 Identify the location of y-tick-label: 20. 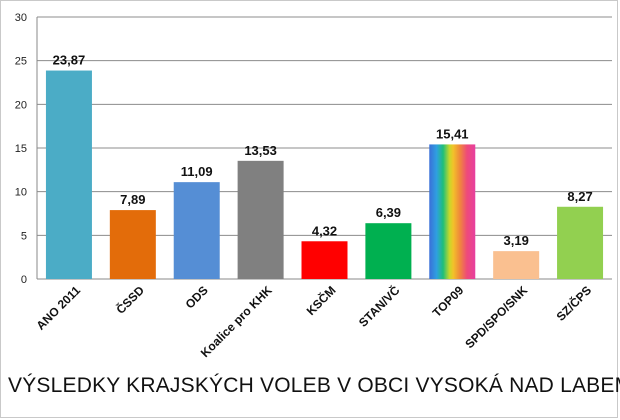
(21, 105).